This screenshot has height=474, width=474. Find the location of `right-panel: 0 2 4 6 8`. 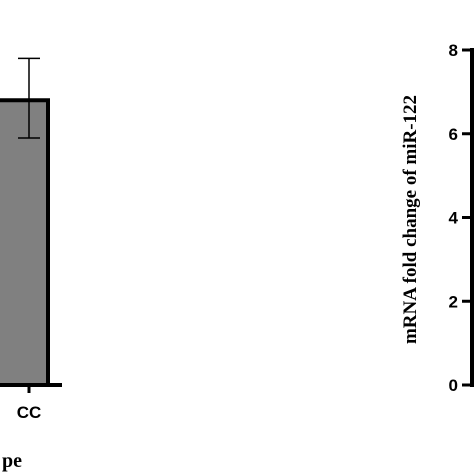

right-panel: 0 2 4 6 8 is located at coordinates (461, 218).